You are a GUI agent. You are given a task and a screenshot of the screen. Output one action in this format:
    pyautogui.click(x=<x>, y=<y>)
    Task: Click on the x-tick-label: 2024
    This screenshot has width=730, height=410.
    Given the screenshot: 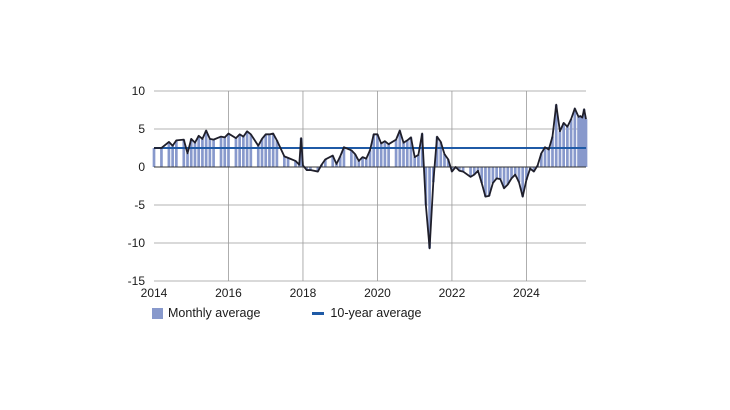 What is the action you would take?
    pyautogui.click(x=526, y=293)
    